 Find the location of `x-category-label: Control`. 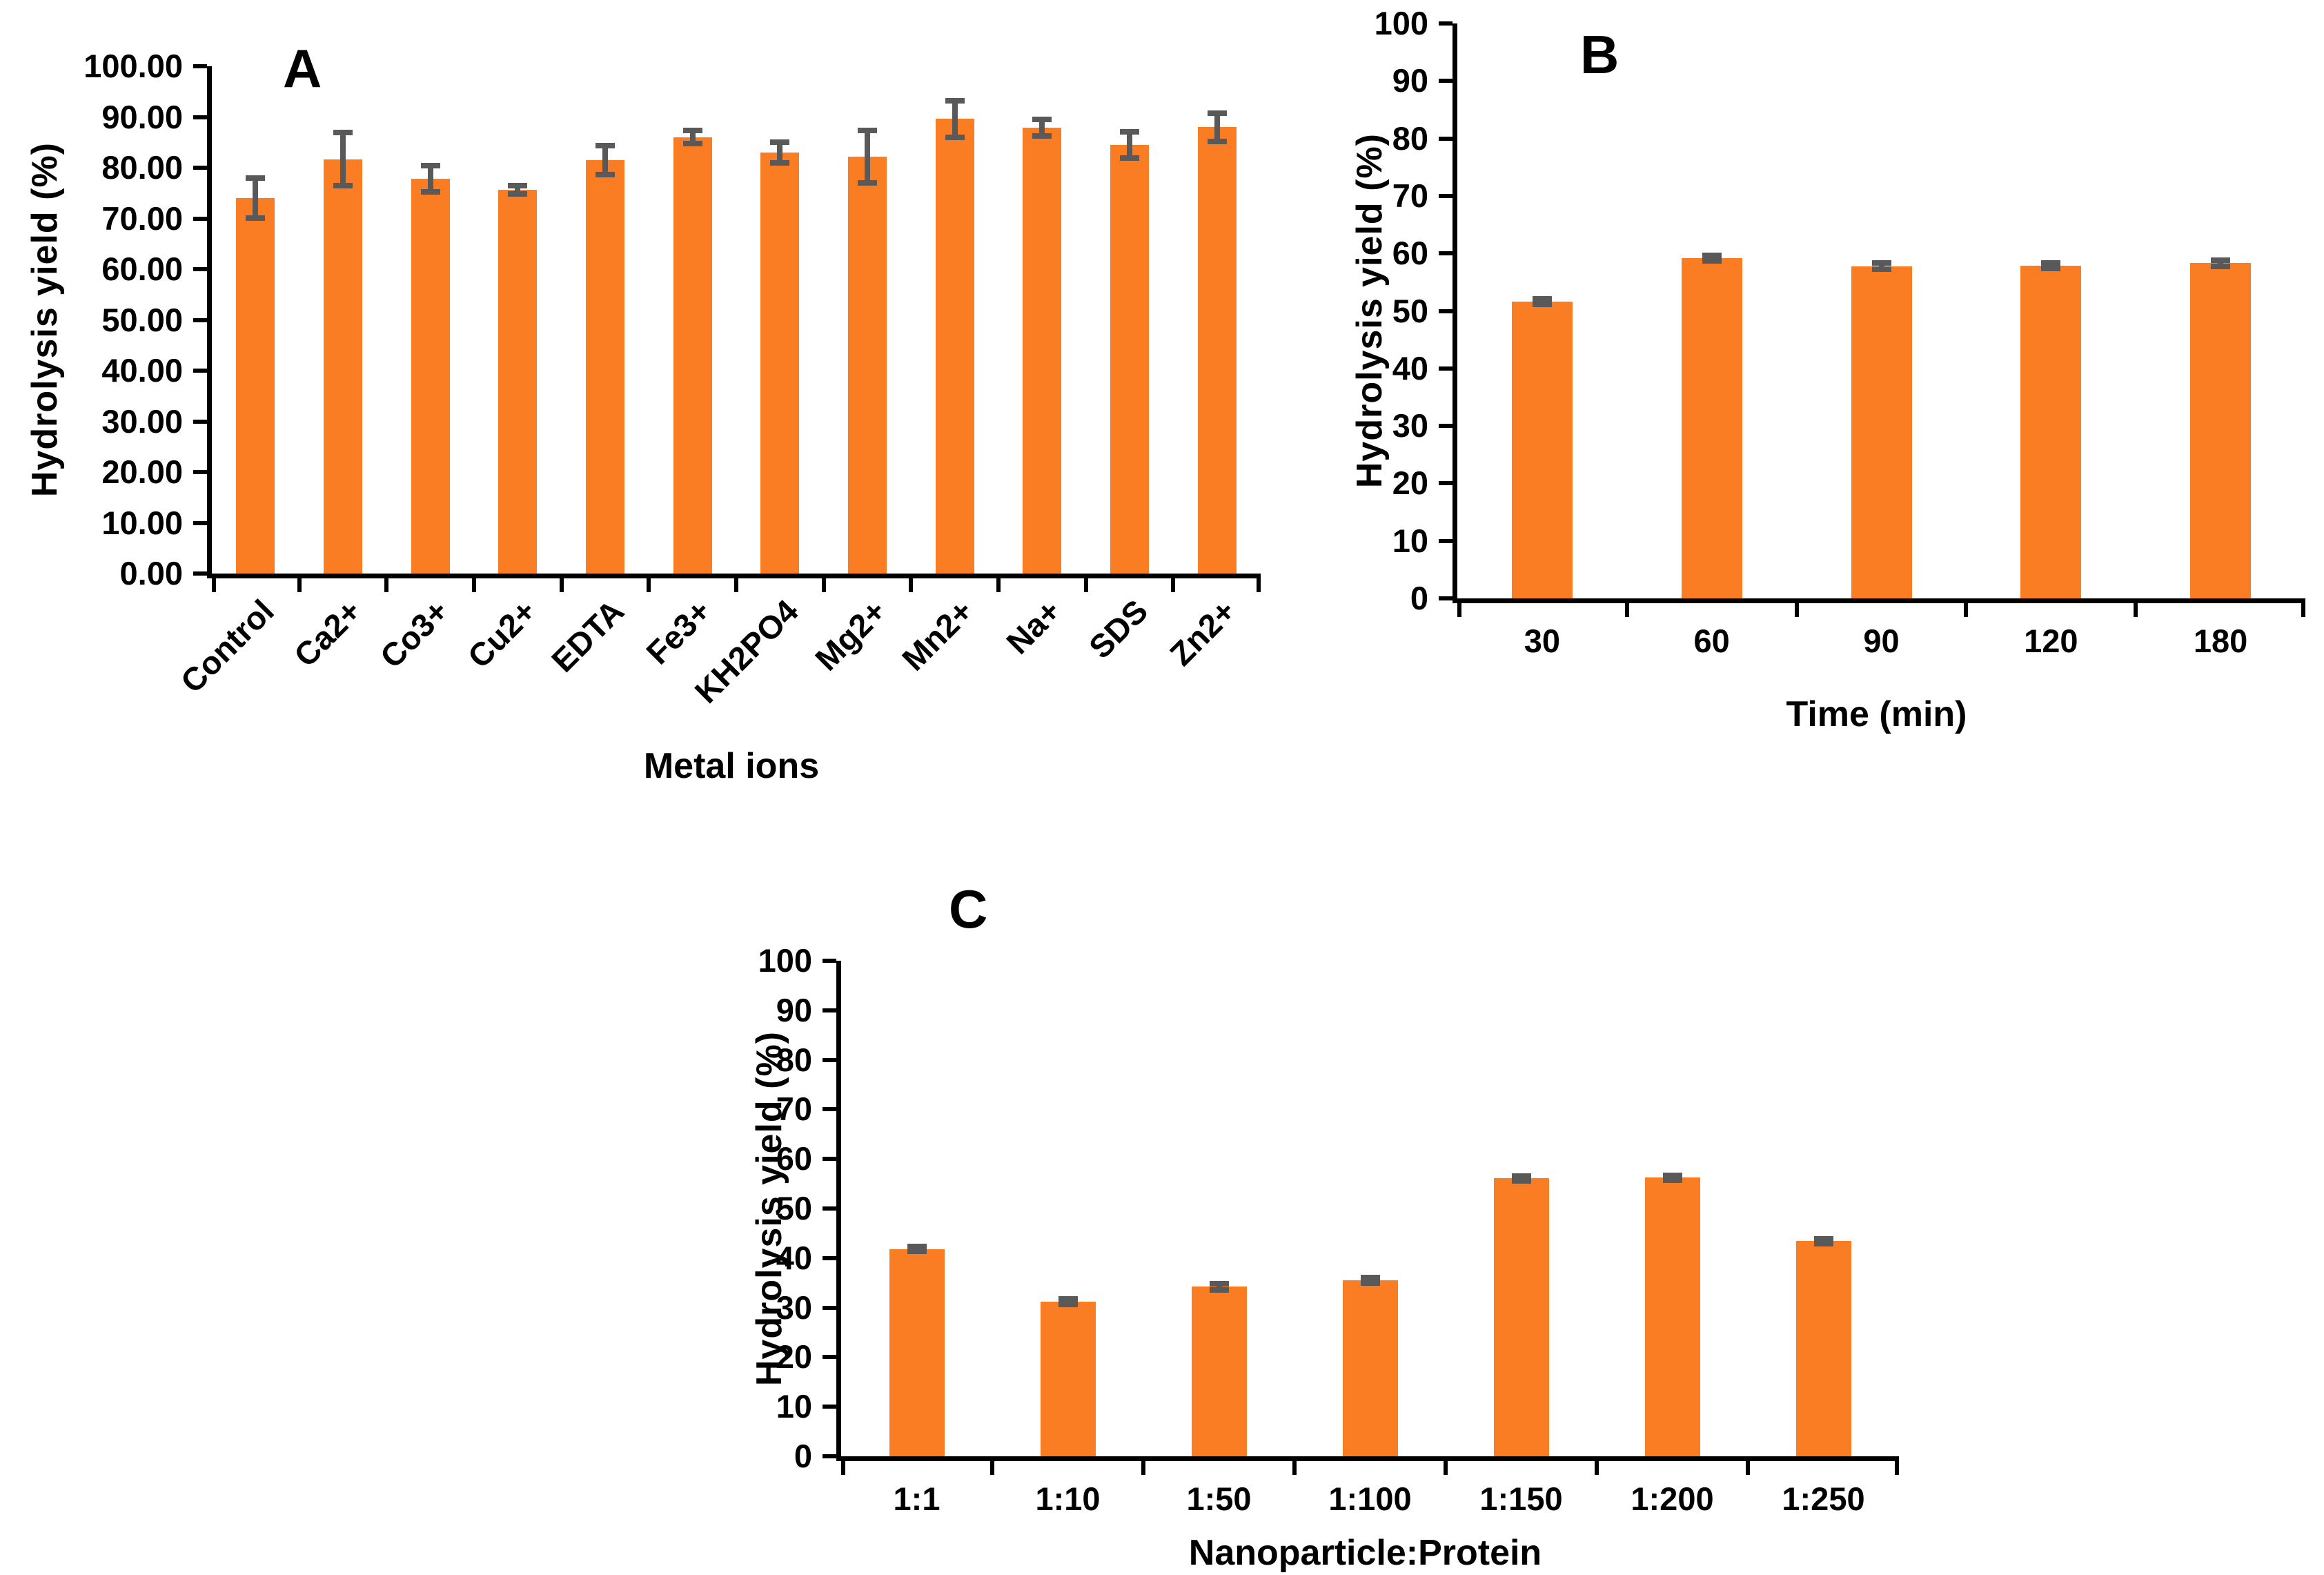

x-category-label: Control is located at coordinates (227, 646).